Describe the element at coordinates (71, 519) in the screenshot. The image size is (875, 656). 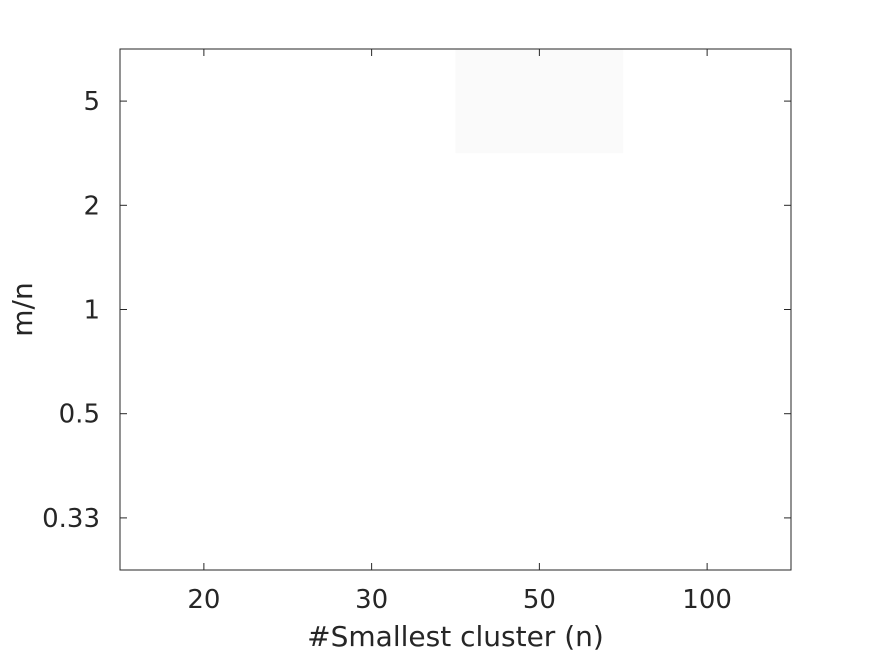
I see `y-tick-label: 0.33` at that location.